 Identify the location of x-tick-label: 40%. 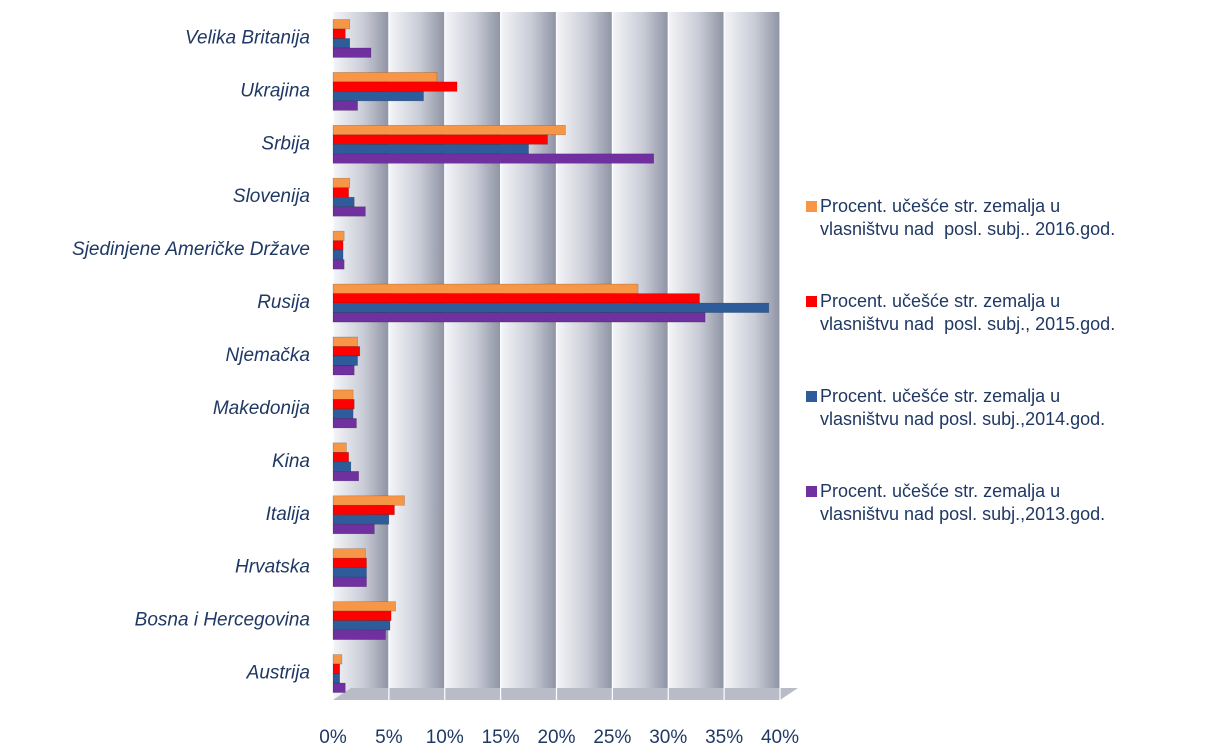
(780, 737).